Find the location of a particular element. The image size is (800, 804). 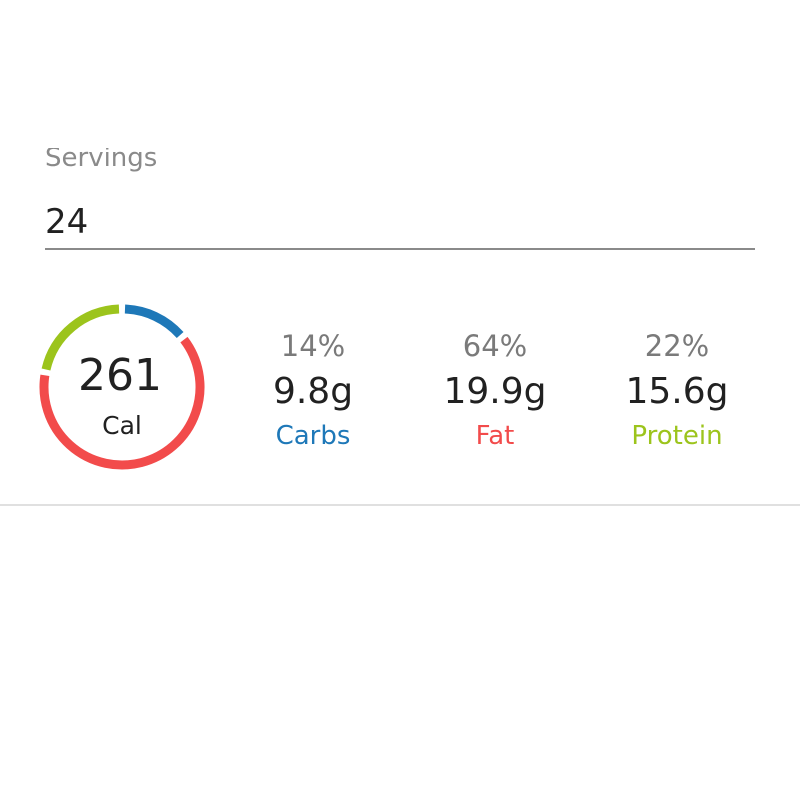

macro-amount: 9.8g is located at coordinates (313, 391).